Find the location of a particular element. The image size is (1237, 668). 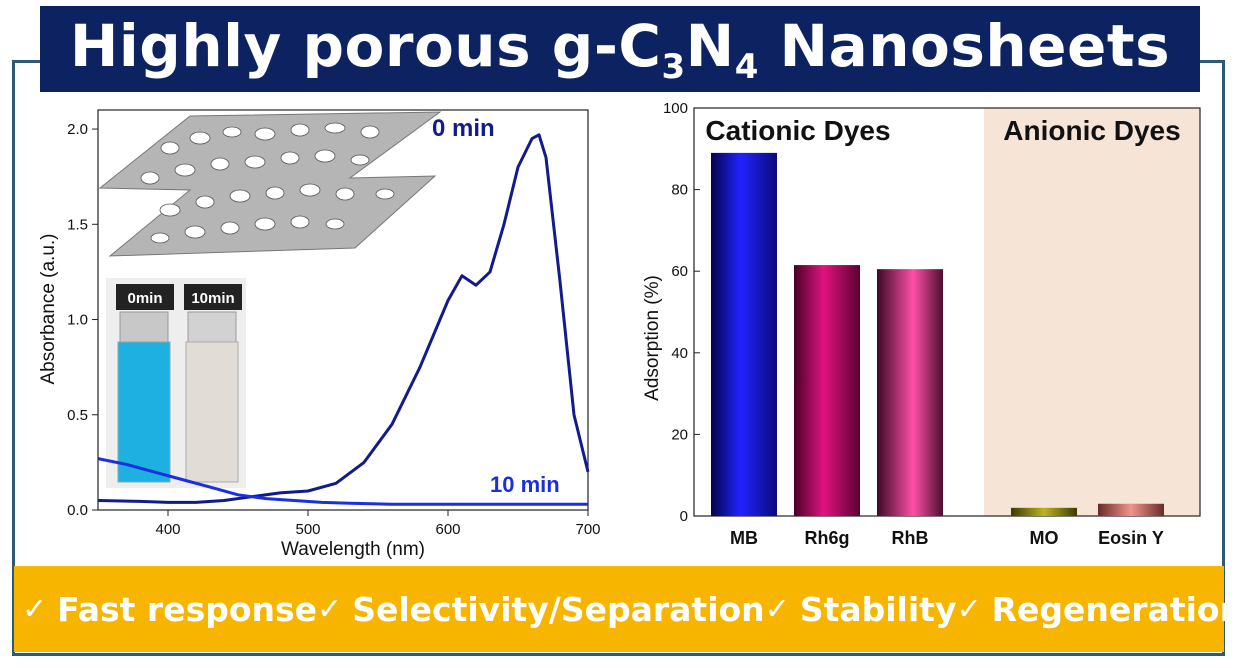

x-tick-label: MO is located at coordinates (1044, 538).